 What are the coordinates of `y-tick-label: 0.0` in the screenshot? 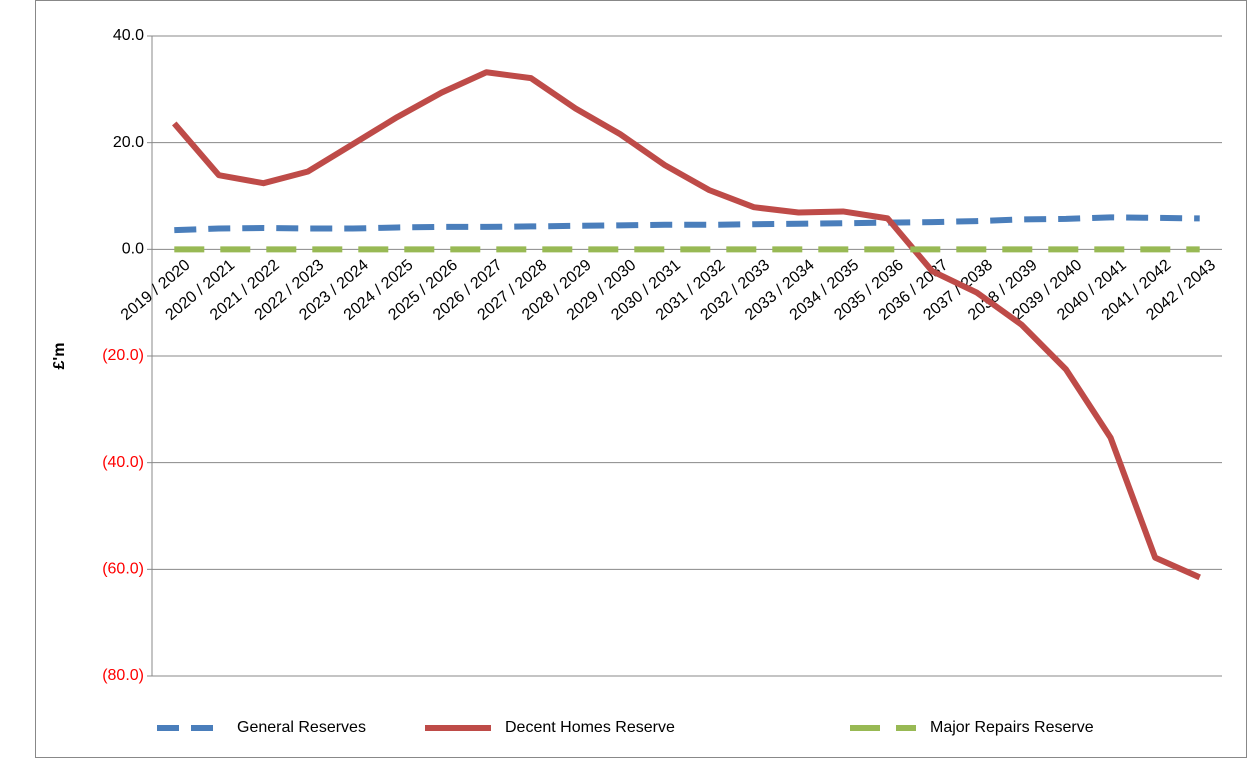 It's located at (133, 249).